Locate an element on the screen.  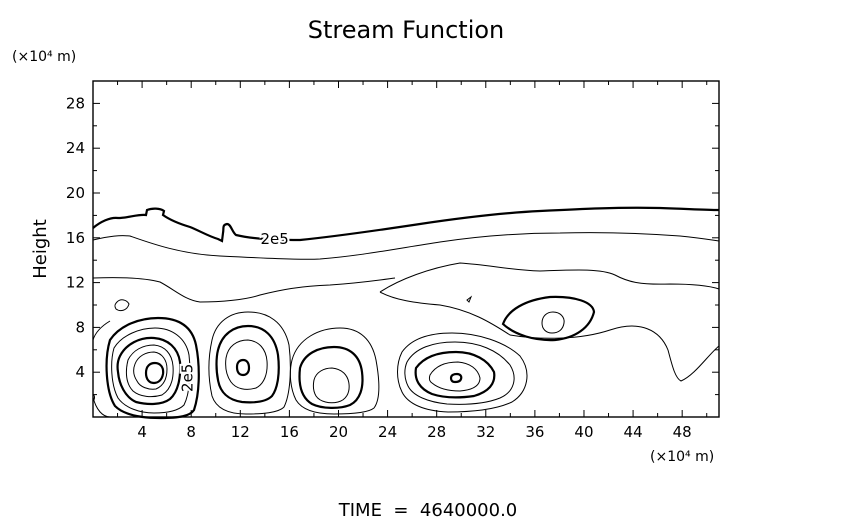
y-unit-label: (×10⁴ m) is located at coordinates (44, 57).